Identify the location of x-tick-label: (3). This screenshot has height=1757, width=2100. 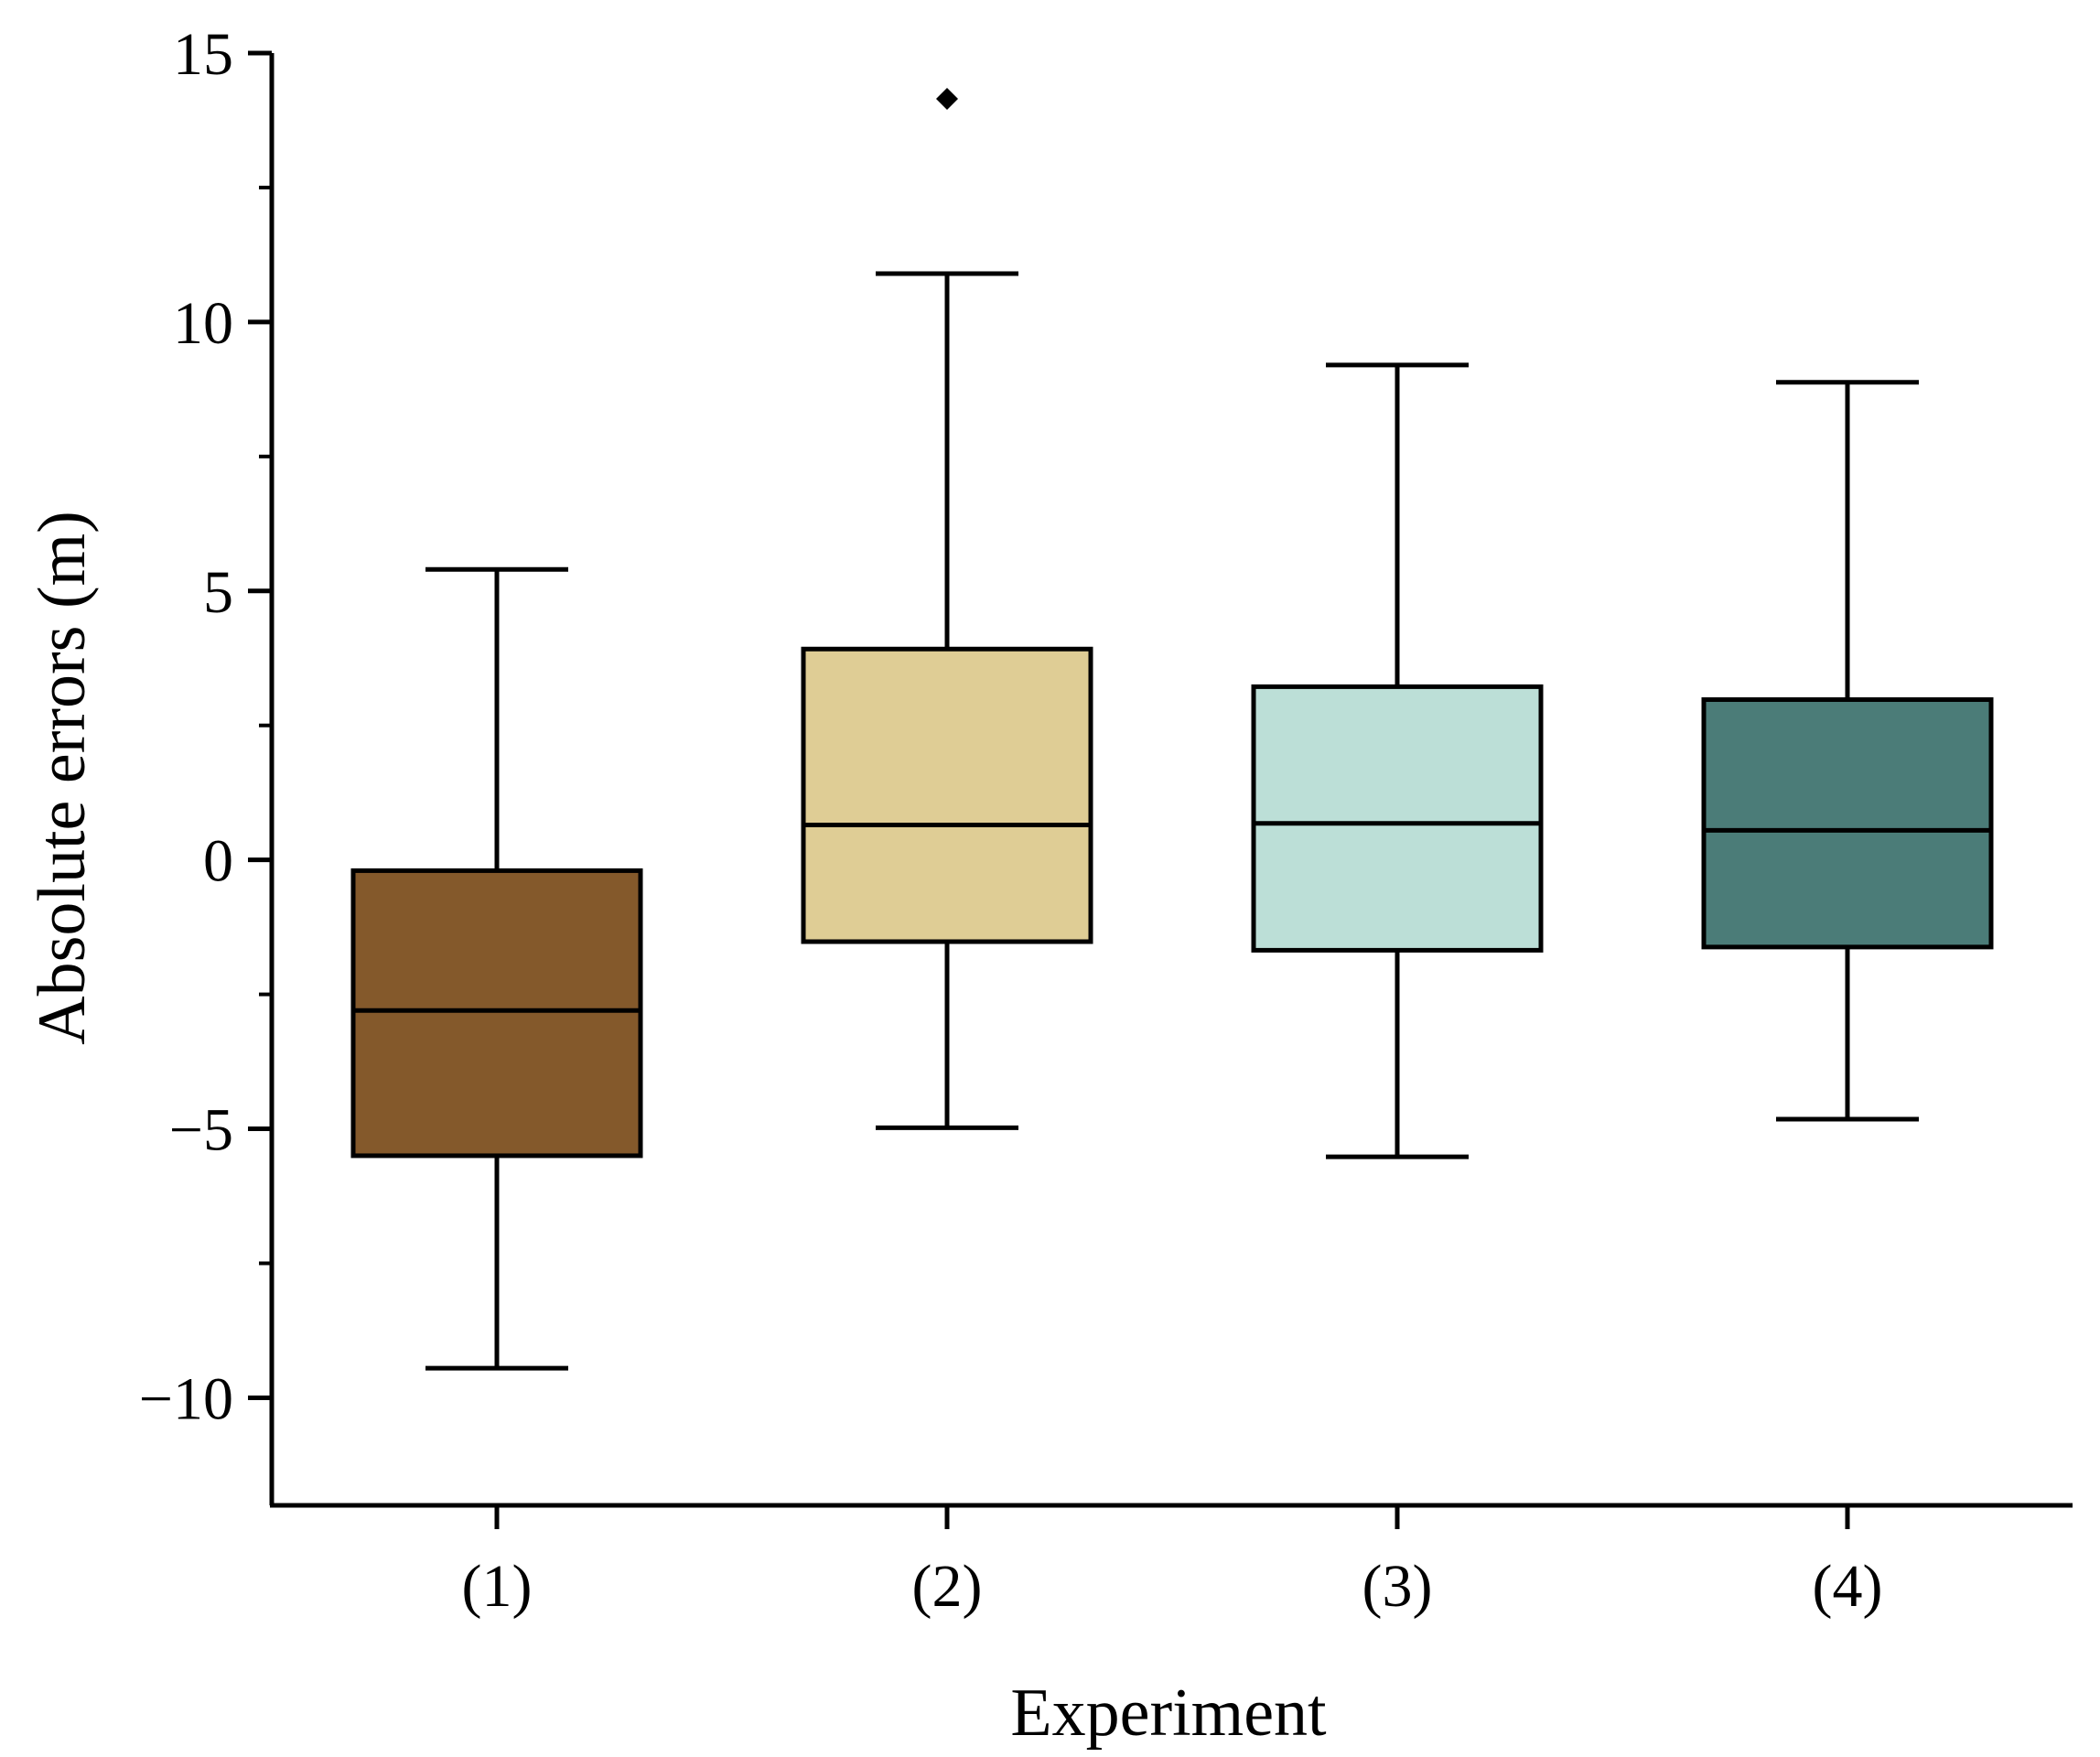
(1397, 1586).